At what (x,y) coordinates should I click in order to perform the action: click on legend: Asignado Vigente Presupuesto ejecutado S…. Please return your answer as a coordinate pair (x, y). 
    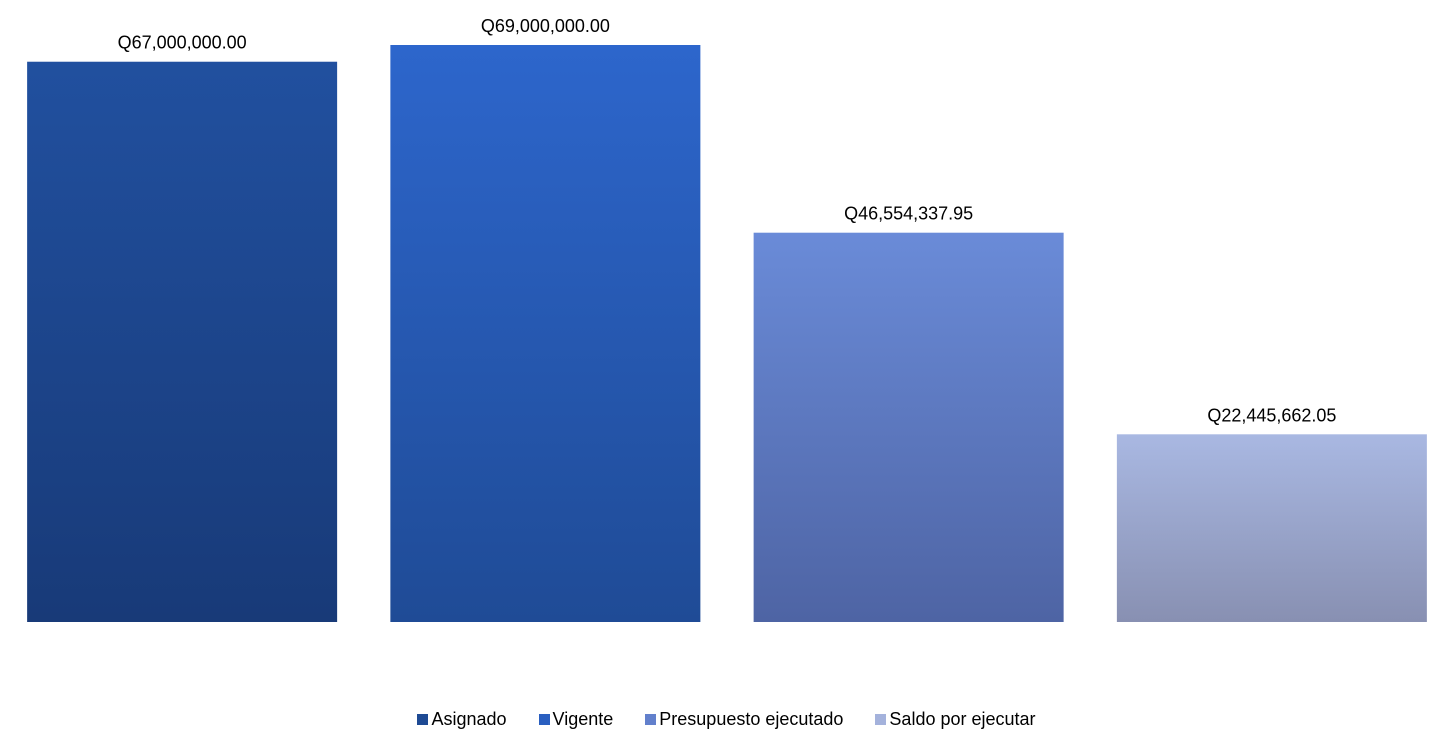
    Looking at the image, I should click on (726, 719).